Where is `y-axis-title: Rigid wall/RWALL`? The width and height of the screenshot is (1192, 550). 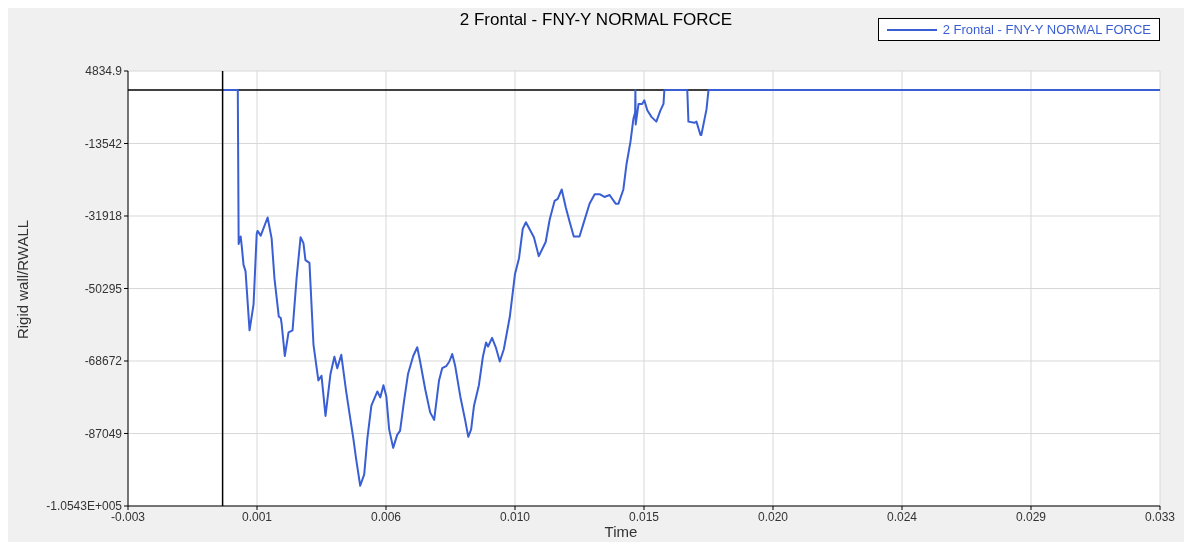 y-axis-title: Rigid wall/RWALL is located at coordinates (23, 279).